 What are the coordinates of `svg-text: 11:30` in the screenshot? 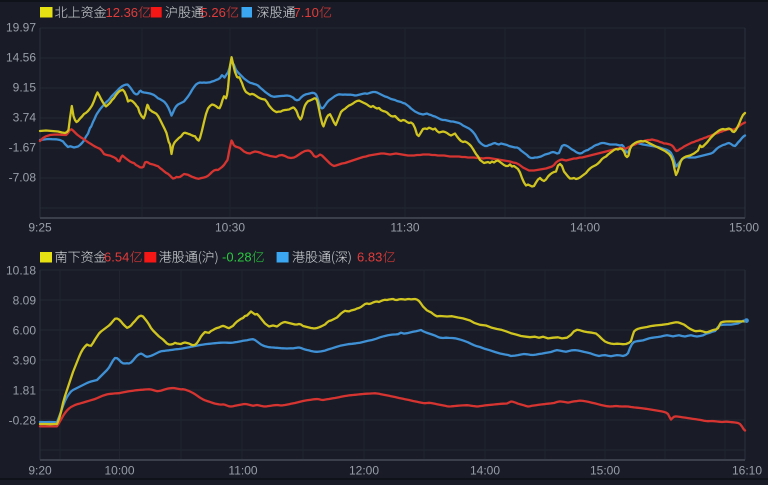 It's located at (404, 227).